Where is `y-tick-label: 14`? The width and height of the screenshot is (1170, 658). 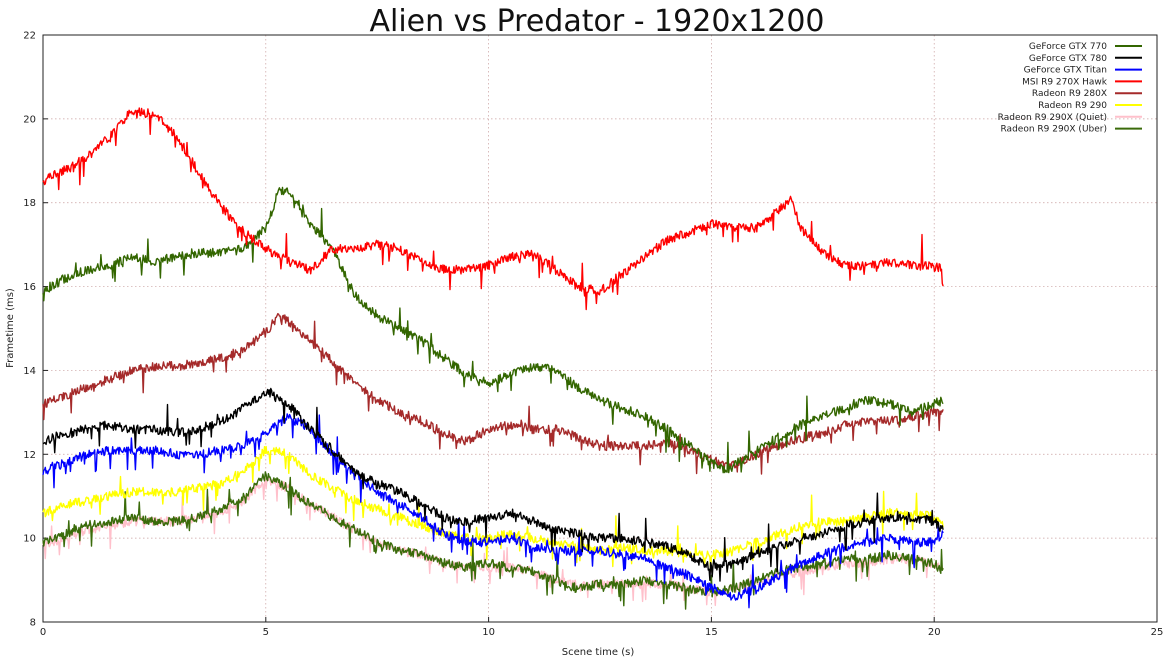
y-tick-label: 14 is located at coordinates (29, 371).